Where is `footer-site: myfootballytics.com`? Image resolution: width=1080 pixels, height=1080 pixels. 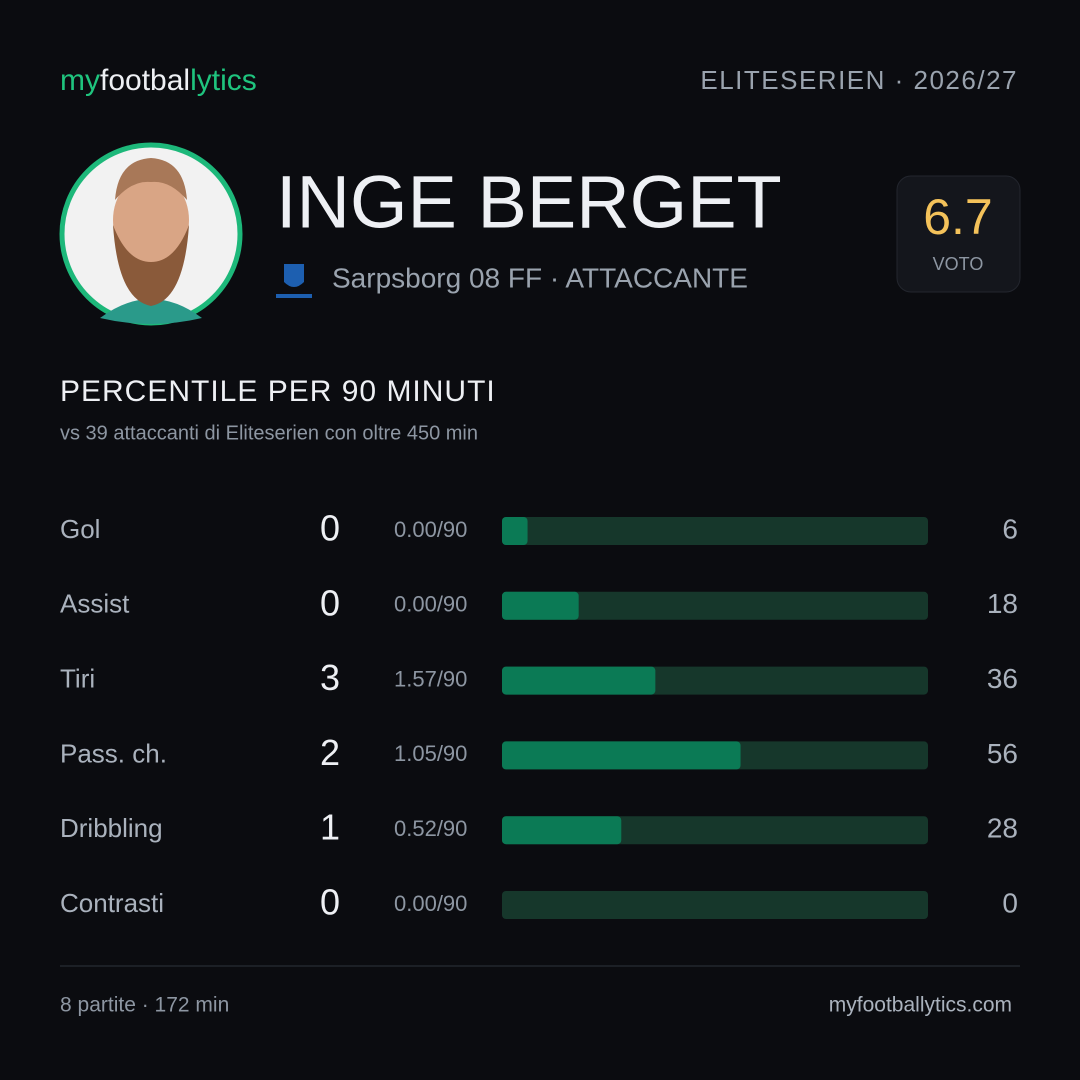
footer-site: myfootballytics.com is located at coordinates (920, 1005).